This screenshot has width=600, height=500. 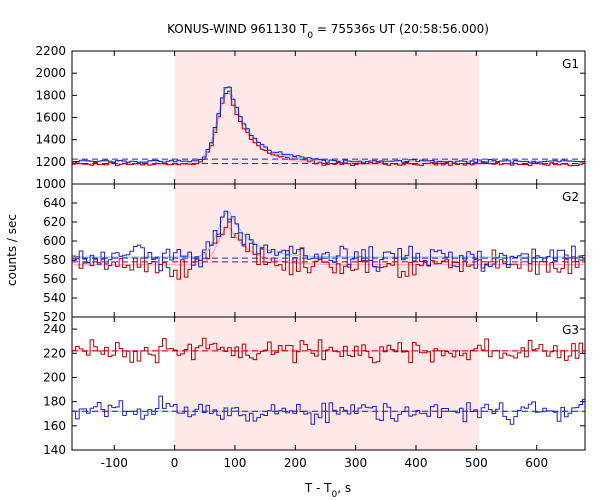 I want to click on y-tick-label: 640, so click(x=54, y=203).